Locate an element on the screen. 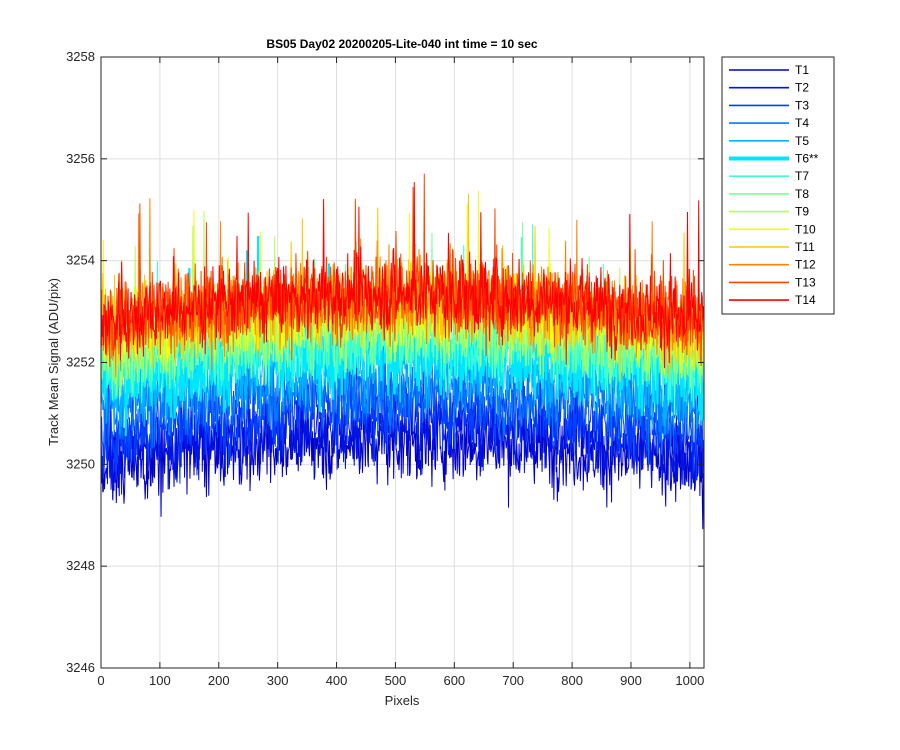 The height and width of the screenshot is (750, 900). y-tick-label: 3248 is located at coordinates (80, 565).